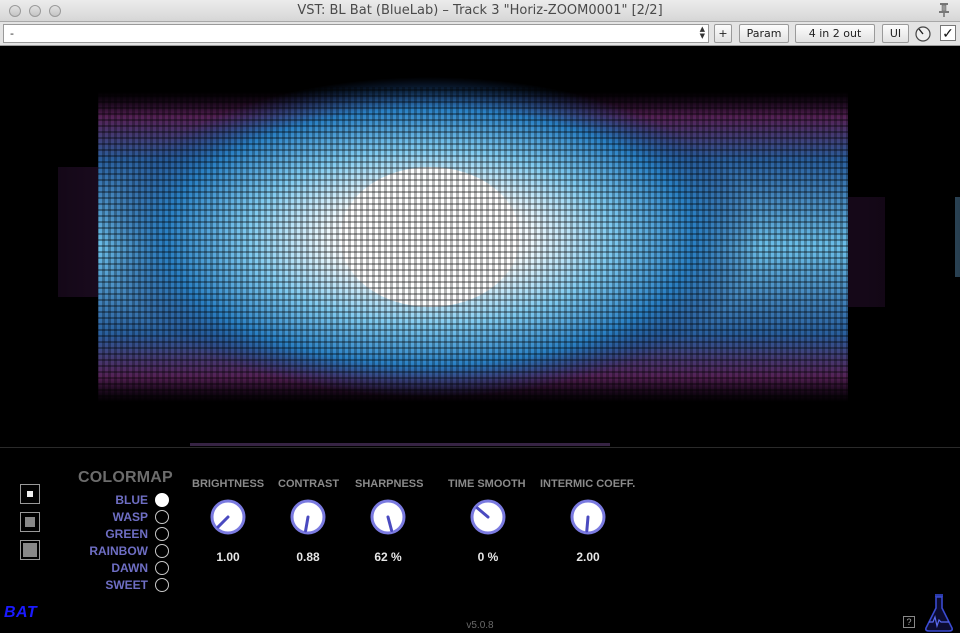  I want to click on flask-icon, so click(939, 613).